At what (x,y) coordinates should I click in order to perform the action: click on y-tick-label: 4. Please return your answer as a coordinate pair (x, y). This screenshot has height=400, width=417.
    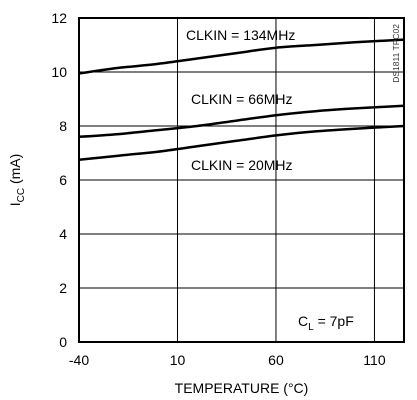
    Looking at the image, I should click on (63, 234).